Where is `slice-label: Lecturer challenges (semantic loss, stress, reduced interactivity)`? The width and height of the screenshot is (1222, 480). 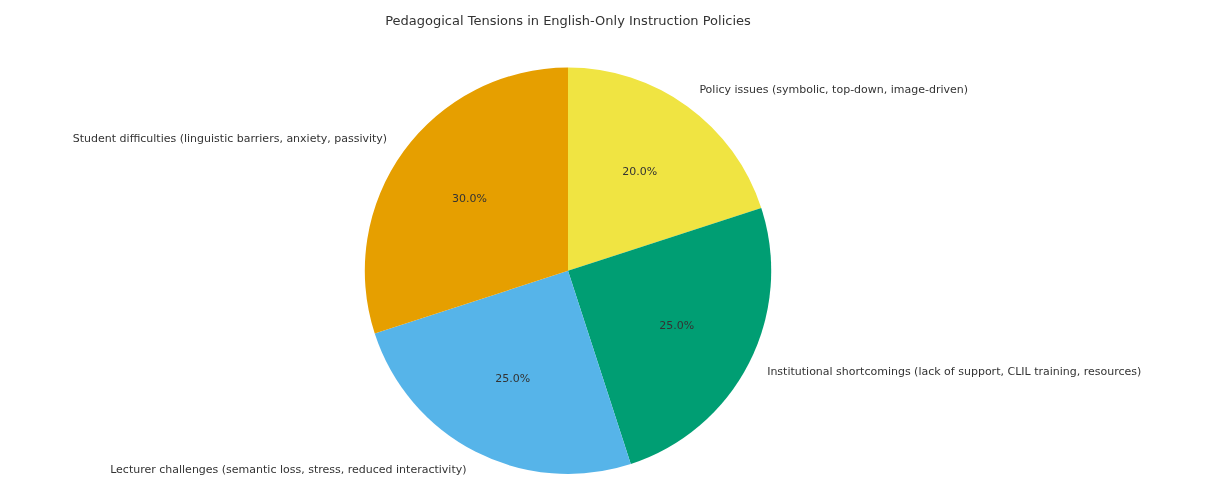 slice-label: Lecturer challenges (semantic loss, stress, reduced interactivity) is located at coordinates (288, 469).